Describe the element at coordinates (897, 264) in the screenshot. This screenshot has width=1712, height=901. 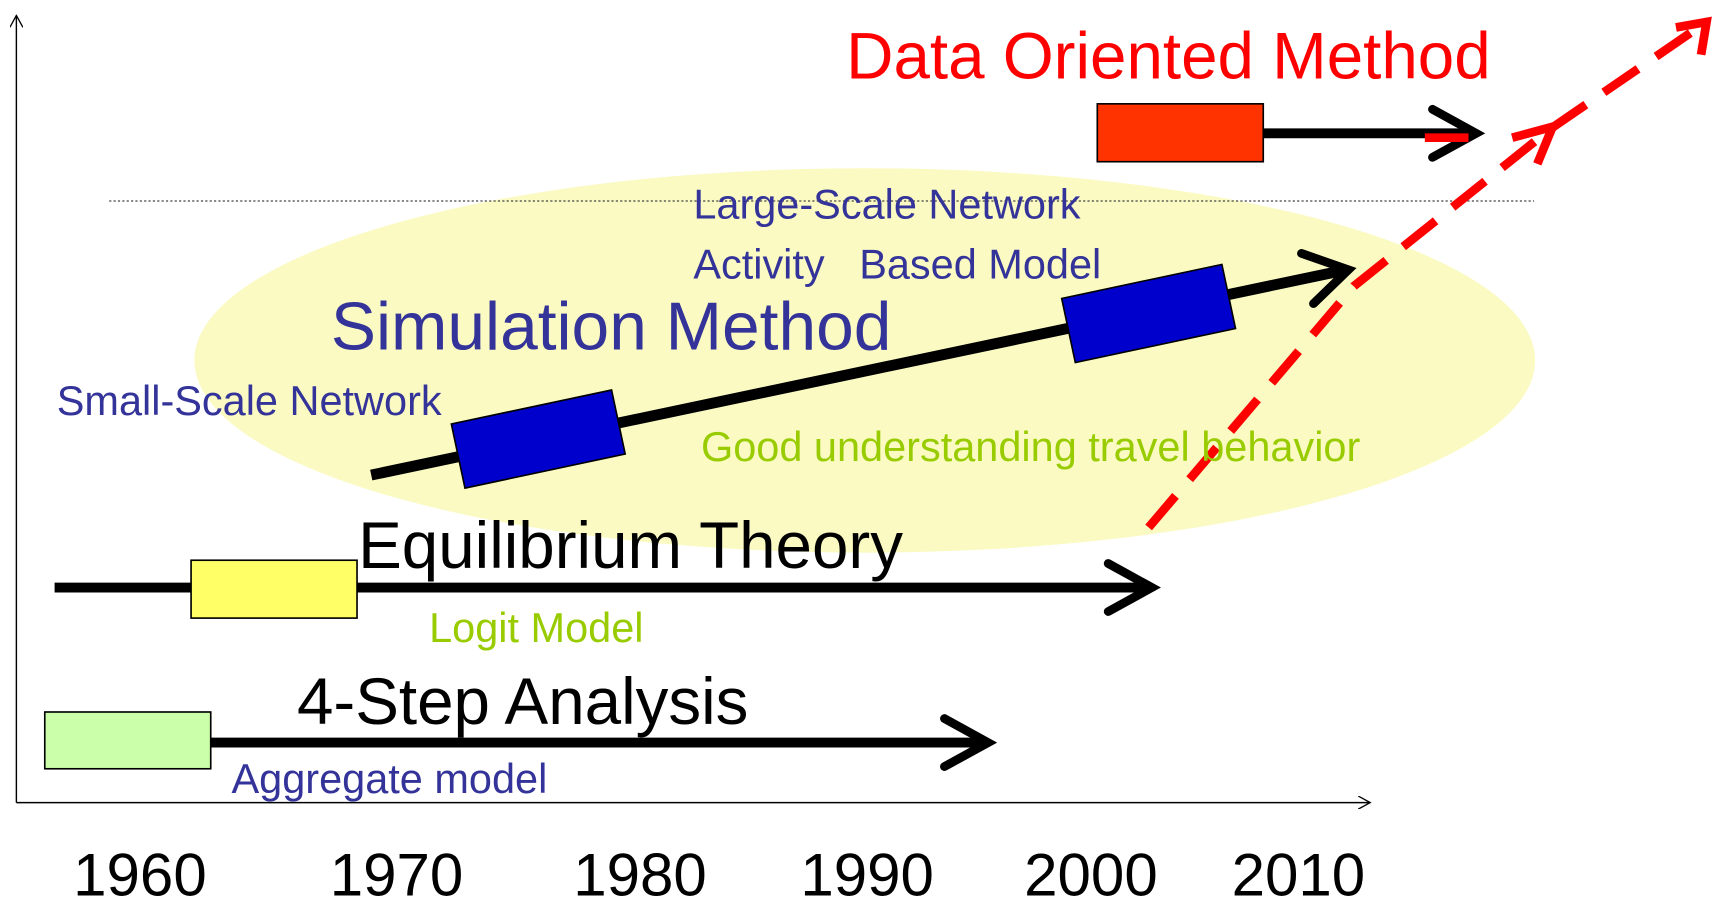
I see `note: Activity Based Model` at that location.